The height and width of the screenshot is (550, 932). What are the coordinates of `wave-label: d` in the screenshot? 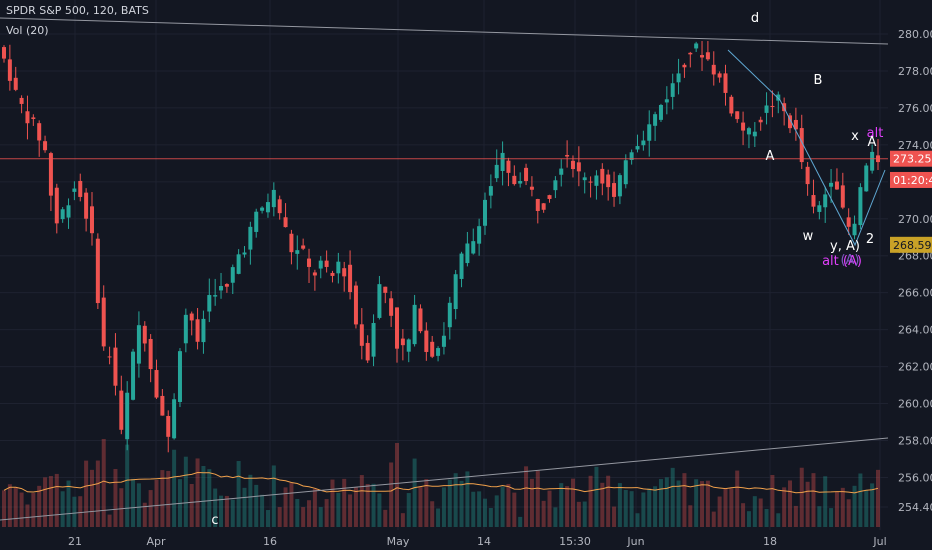 It's located at (755, 18).